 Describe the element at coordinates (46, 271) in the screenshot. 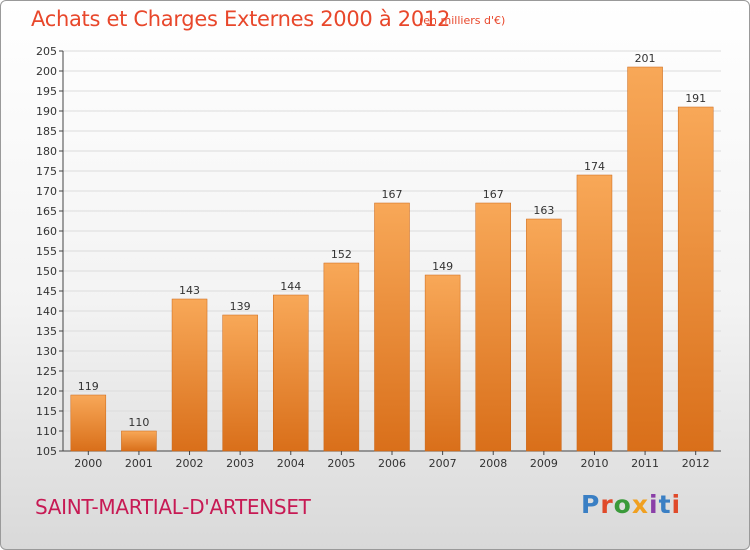

I see `y-tick-label: 150` at that location.